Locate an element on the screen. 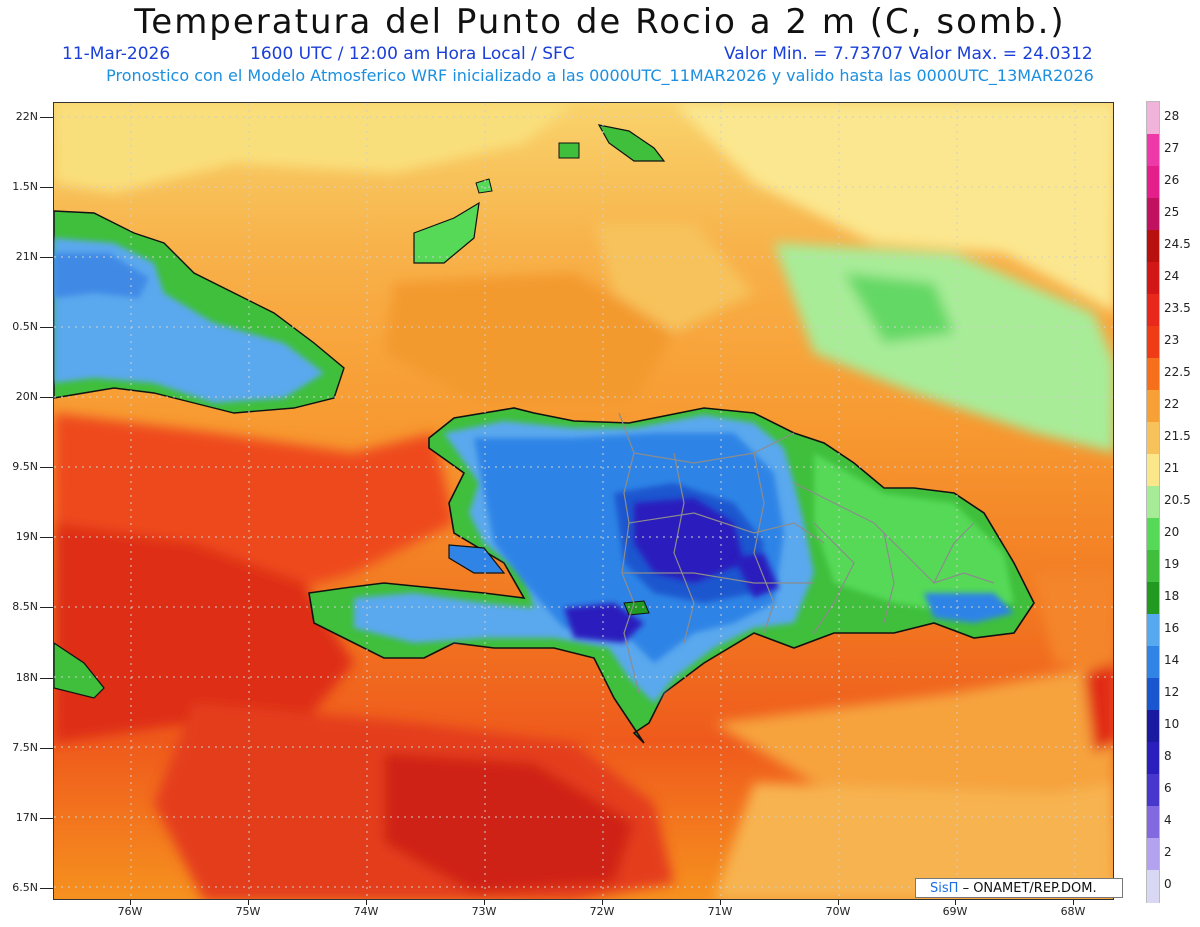 This screenshot has height=927, width=1200. gonave-island is located at coordinates (477, 559).